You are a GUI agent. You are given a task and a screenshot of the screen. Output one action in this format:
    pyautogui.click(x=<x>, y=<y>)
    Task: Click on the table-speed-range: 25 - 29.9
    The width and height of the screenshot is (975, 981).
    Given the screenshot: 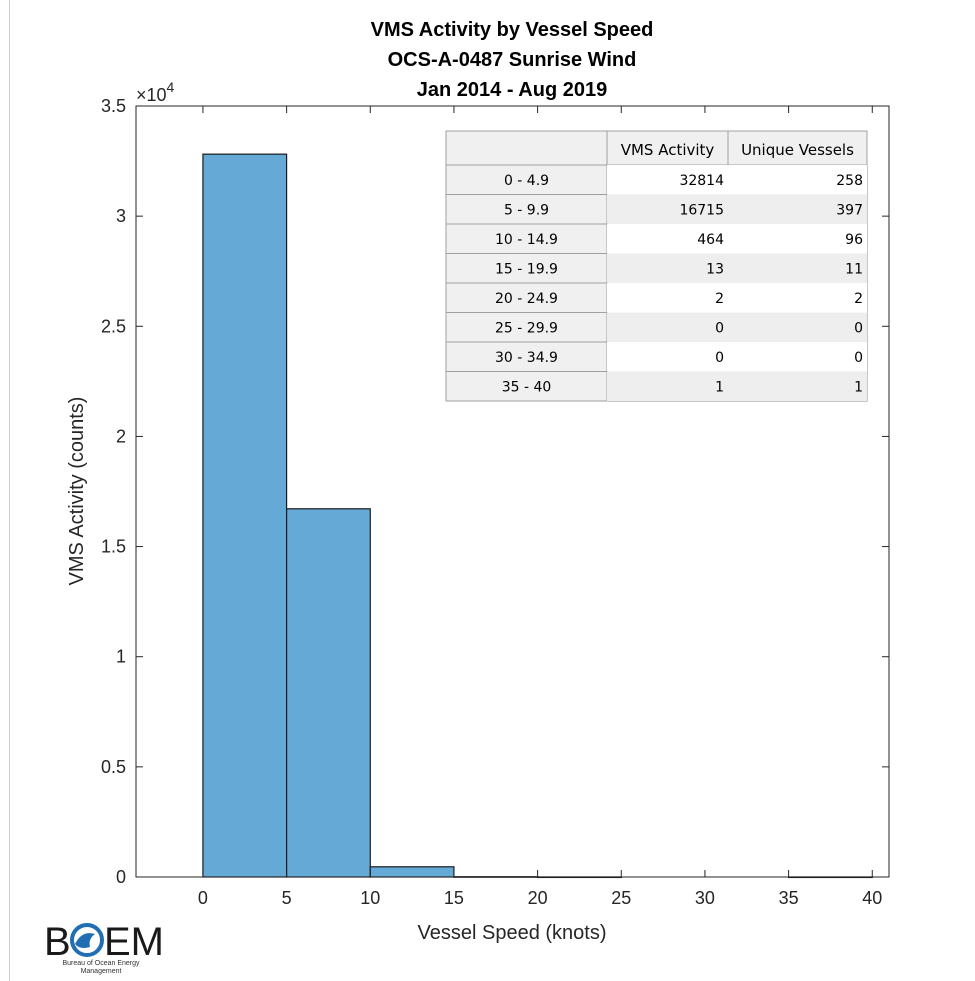 What is the action you would take?
    pyautogui.click(x=526, y=329)
    